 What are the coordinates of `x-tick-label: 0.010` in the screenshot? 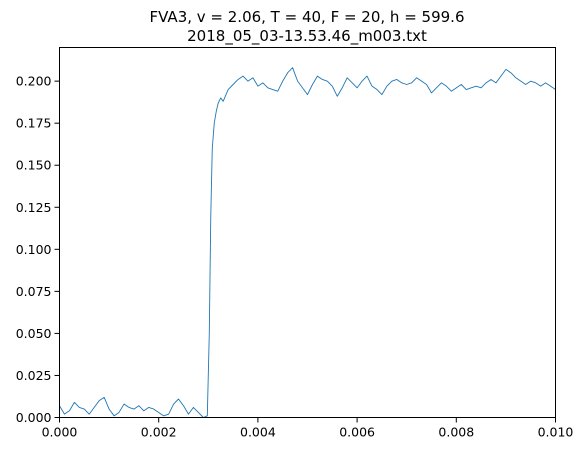 It's located at (556, 432).